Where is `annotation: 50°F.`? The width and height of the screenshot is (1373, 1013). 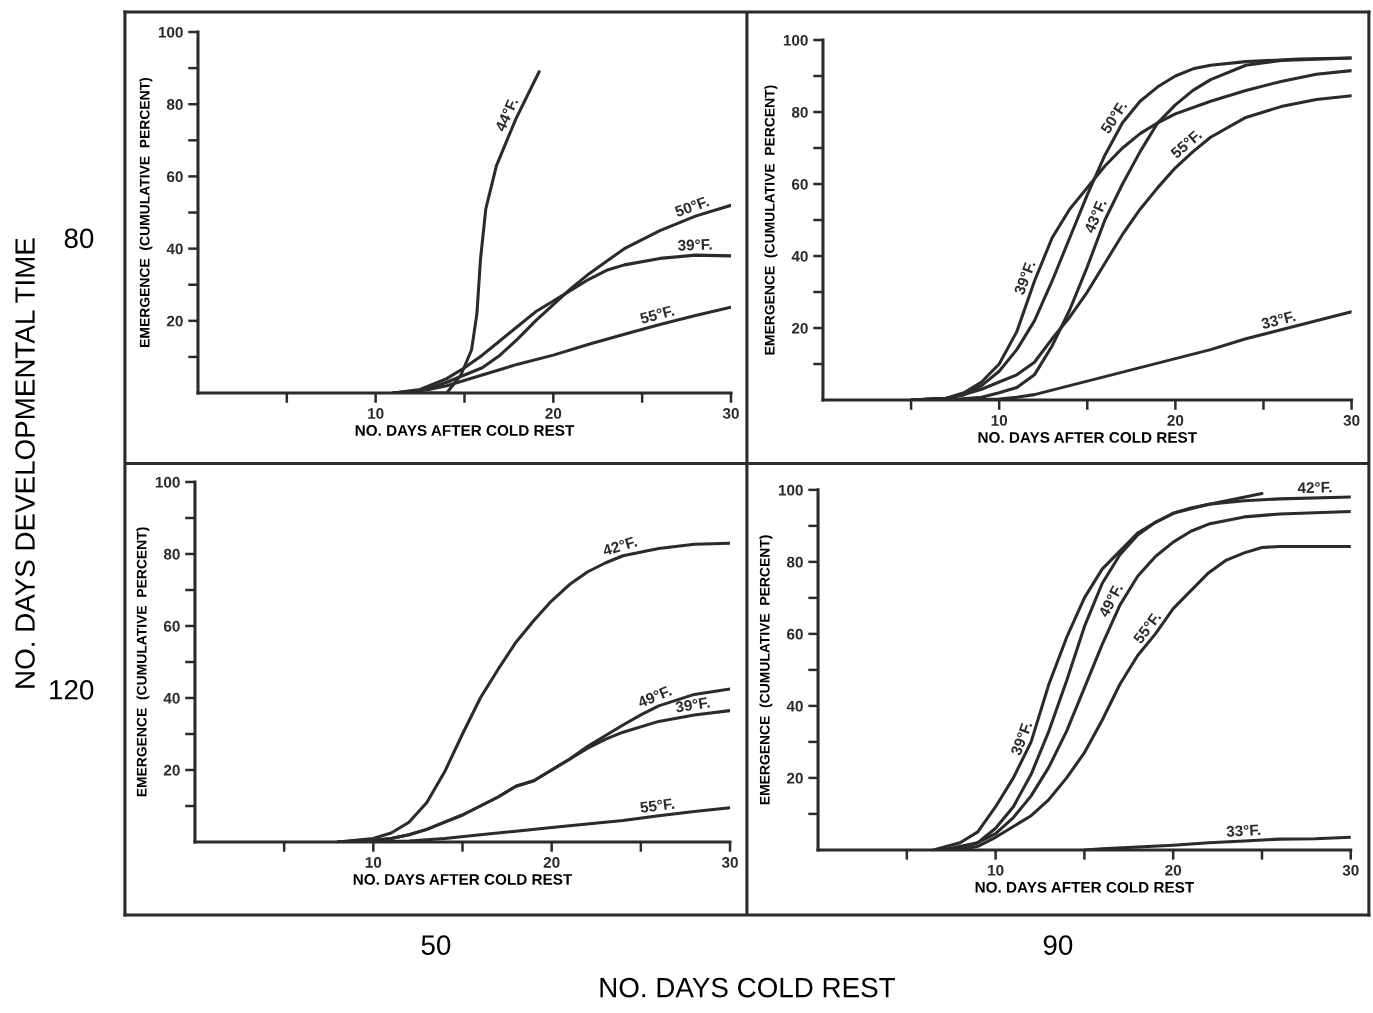 annotation: 50°F. is located at coordinates (692, 206).